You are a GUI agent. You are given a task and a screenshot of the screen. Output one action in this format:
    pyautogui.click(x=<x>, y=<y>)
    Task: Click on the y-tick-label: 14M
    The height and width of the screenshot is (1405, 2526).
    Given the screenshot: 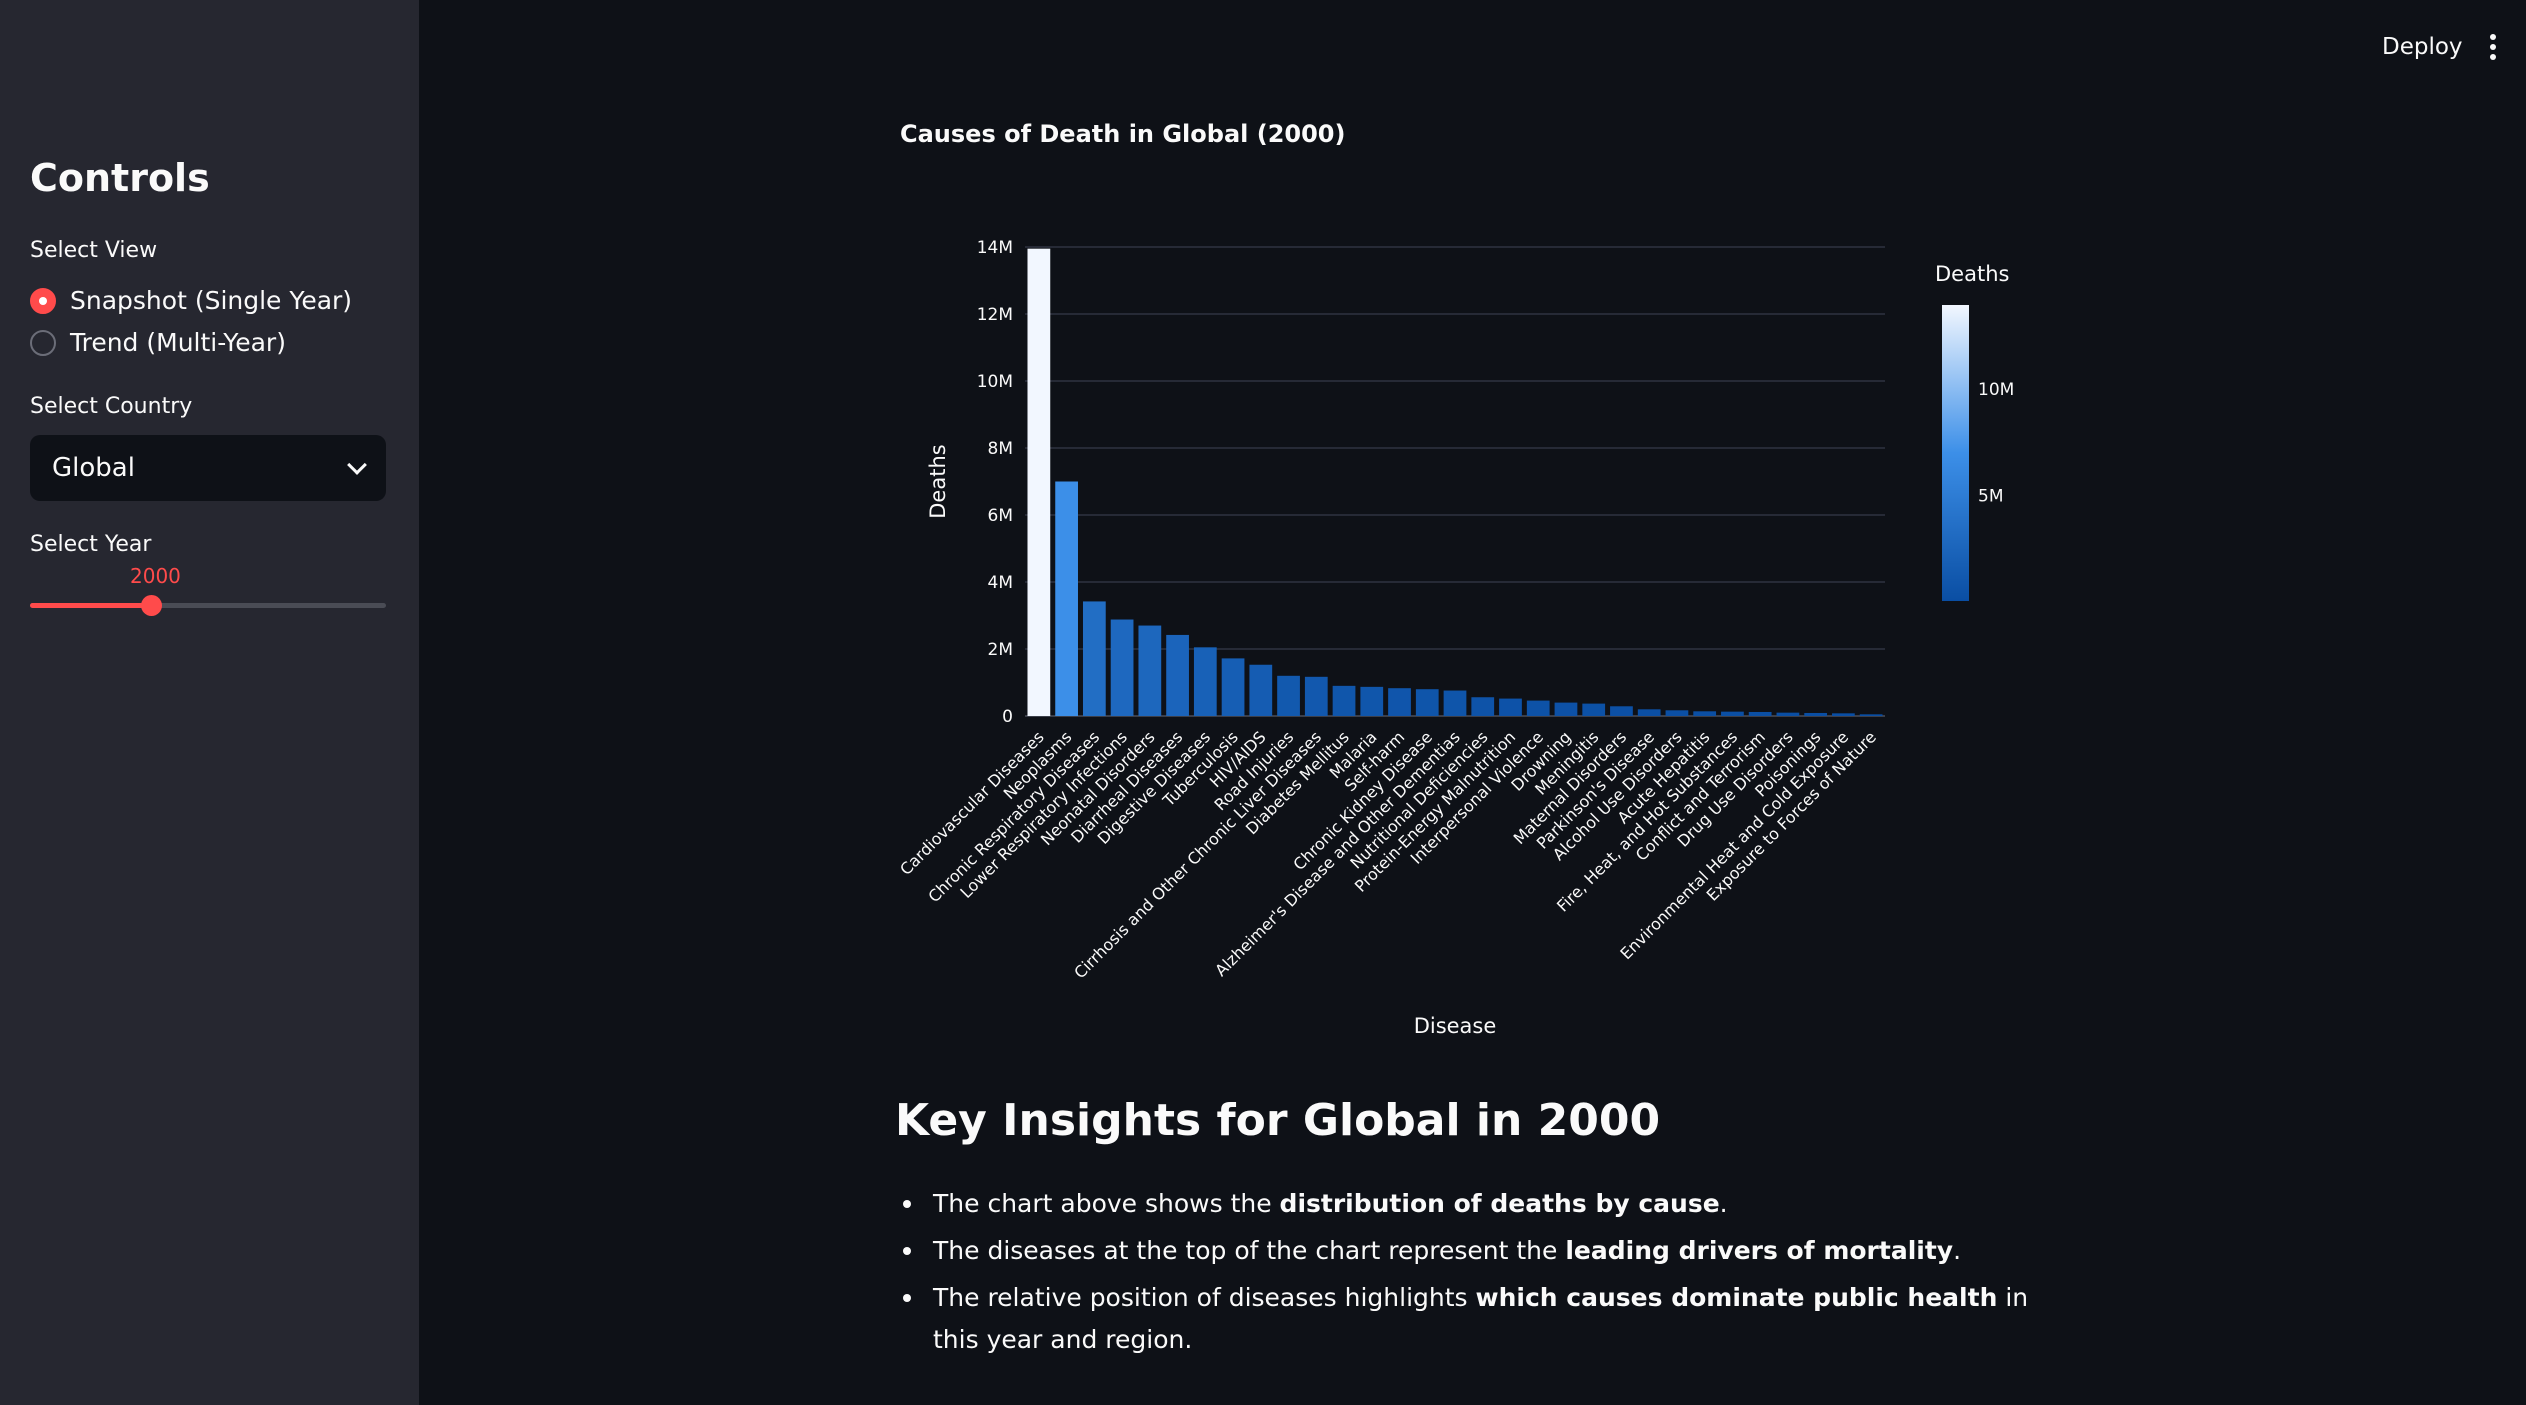 What is the action you would take?
    pyautogui.click(x=995, y=248)
    